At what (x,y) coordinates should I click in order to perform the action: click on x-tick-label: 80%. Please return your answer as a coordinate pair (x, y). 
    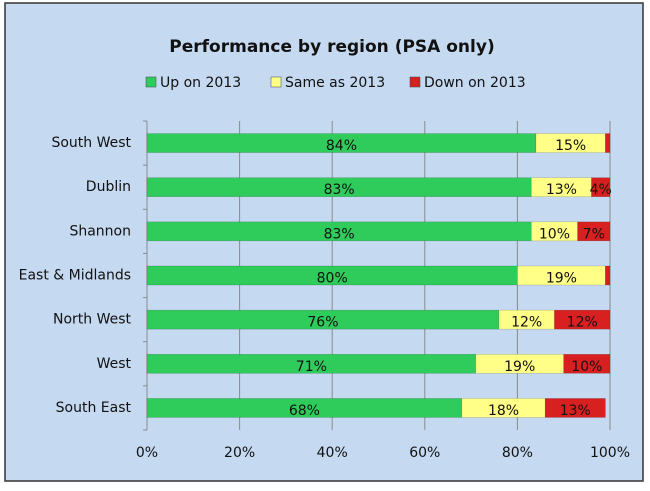
    Looking at the image, I should click on (517, 453).